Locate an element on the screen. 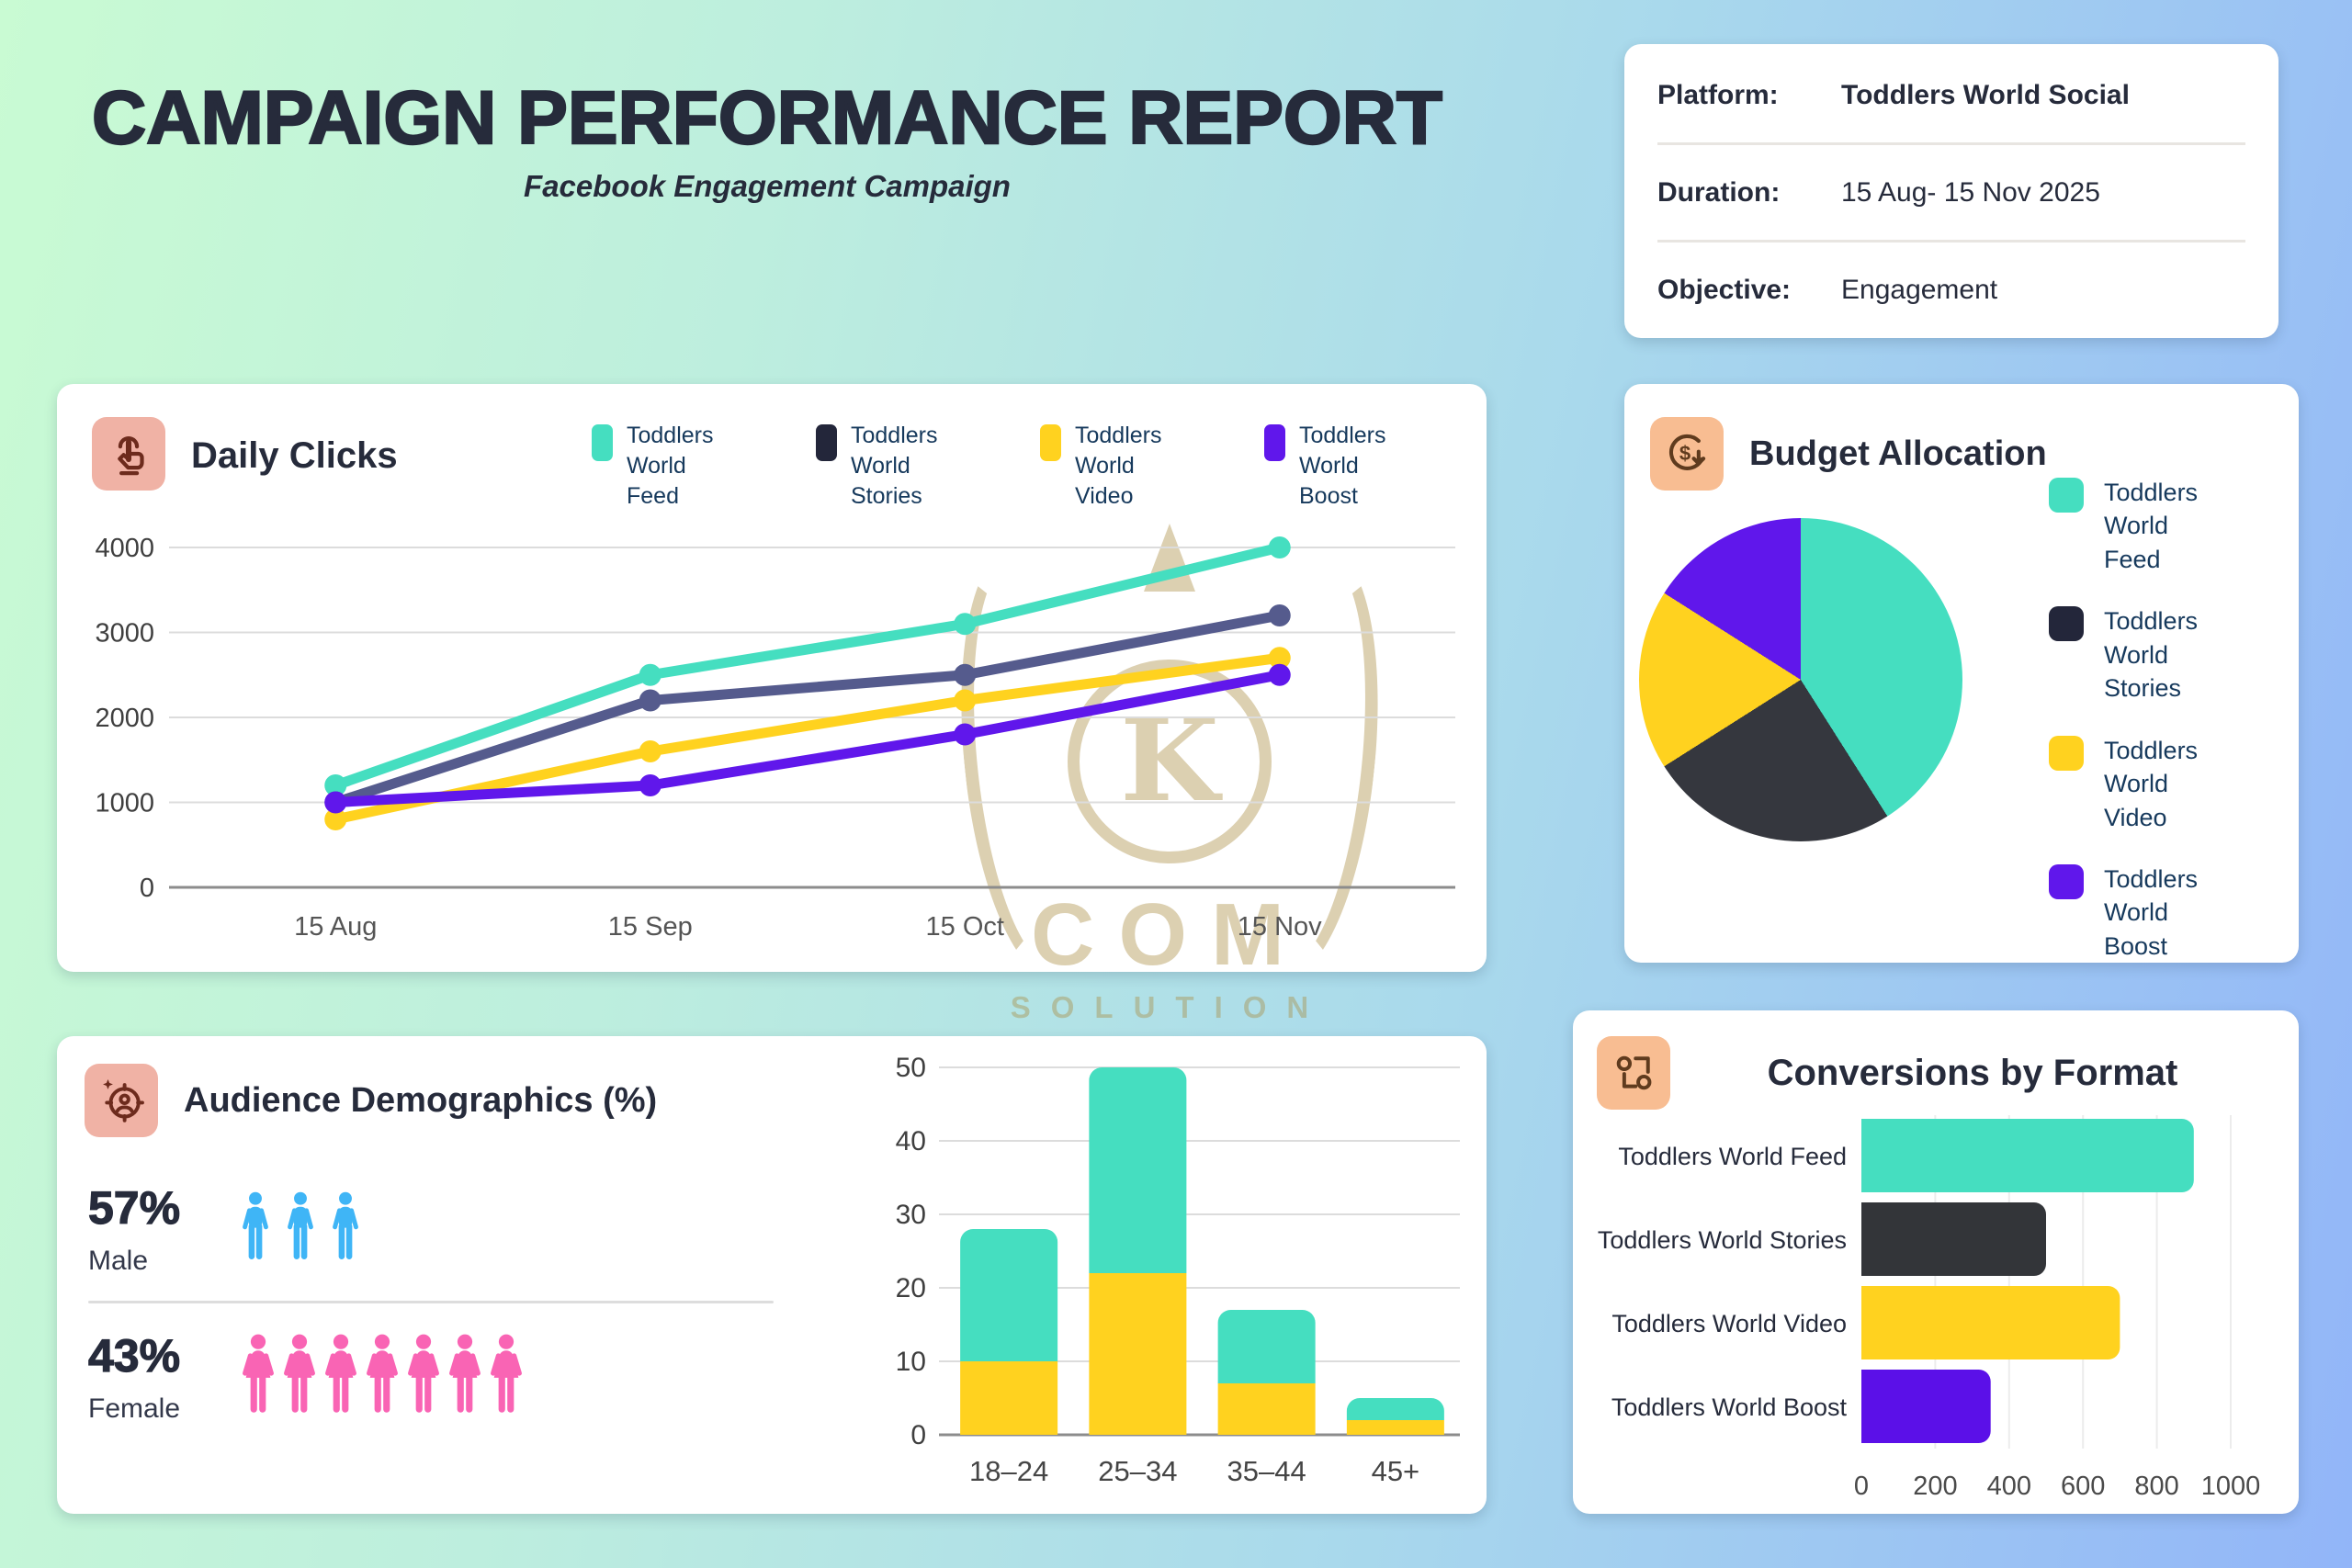 The image size is (2352, 1568). page-subtitle: Facebook Engagement Campaign is located at coordinates (767, 187).